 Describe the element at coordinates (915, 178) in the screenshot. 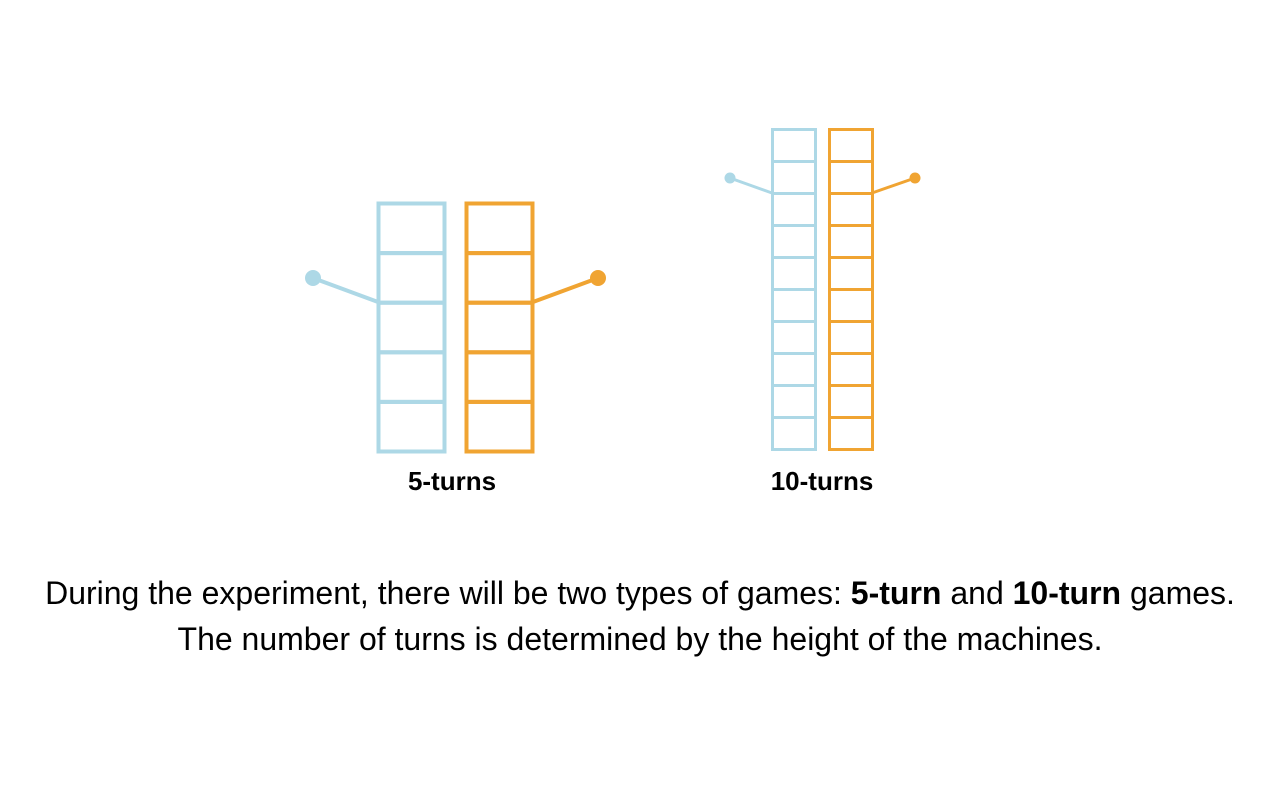

I see `ten-turn-orange-lever-knob` at that location.